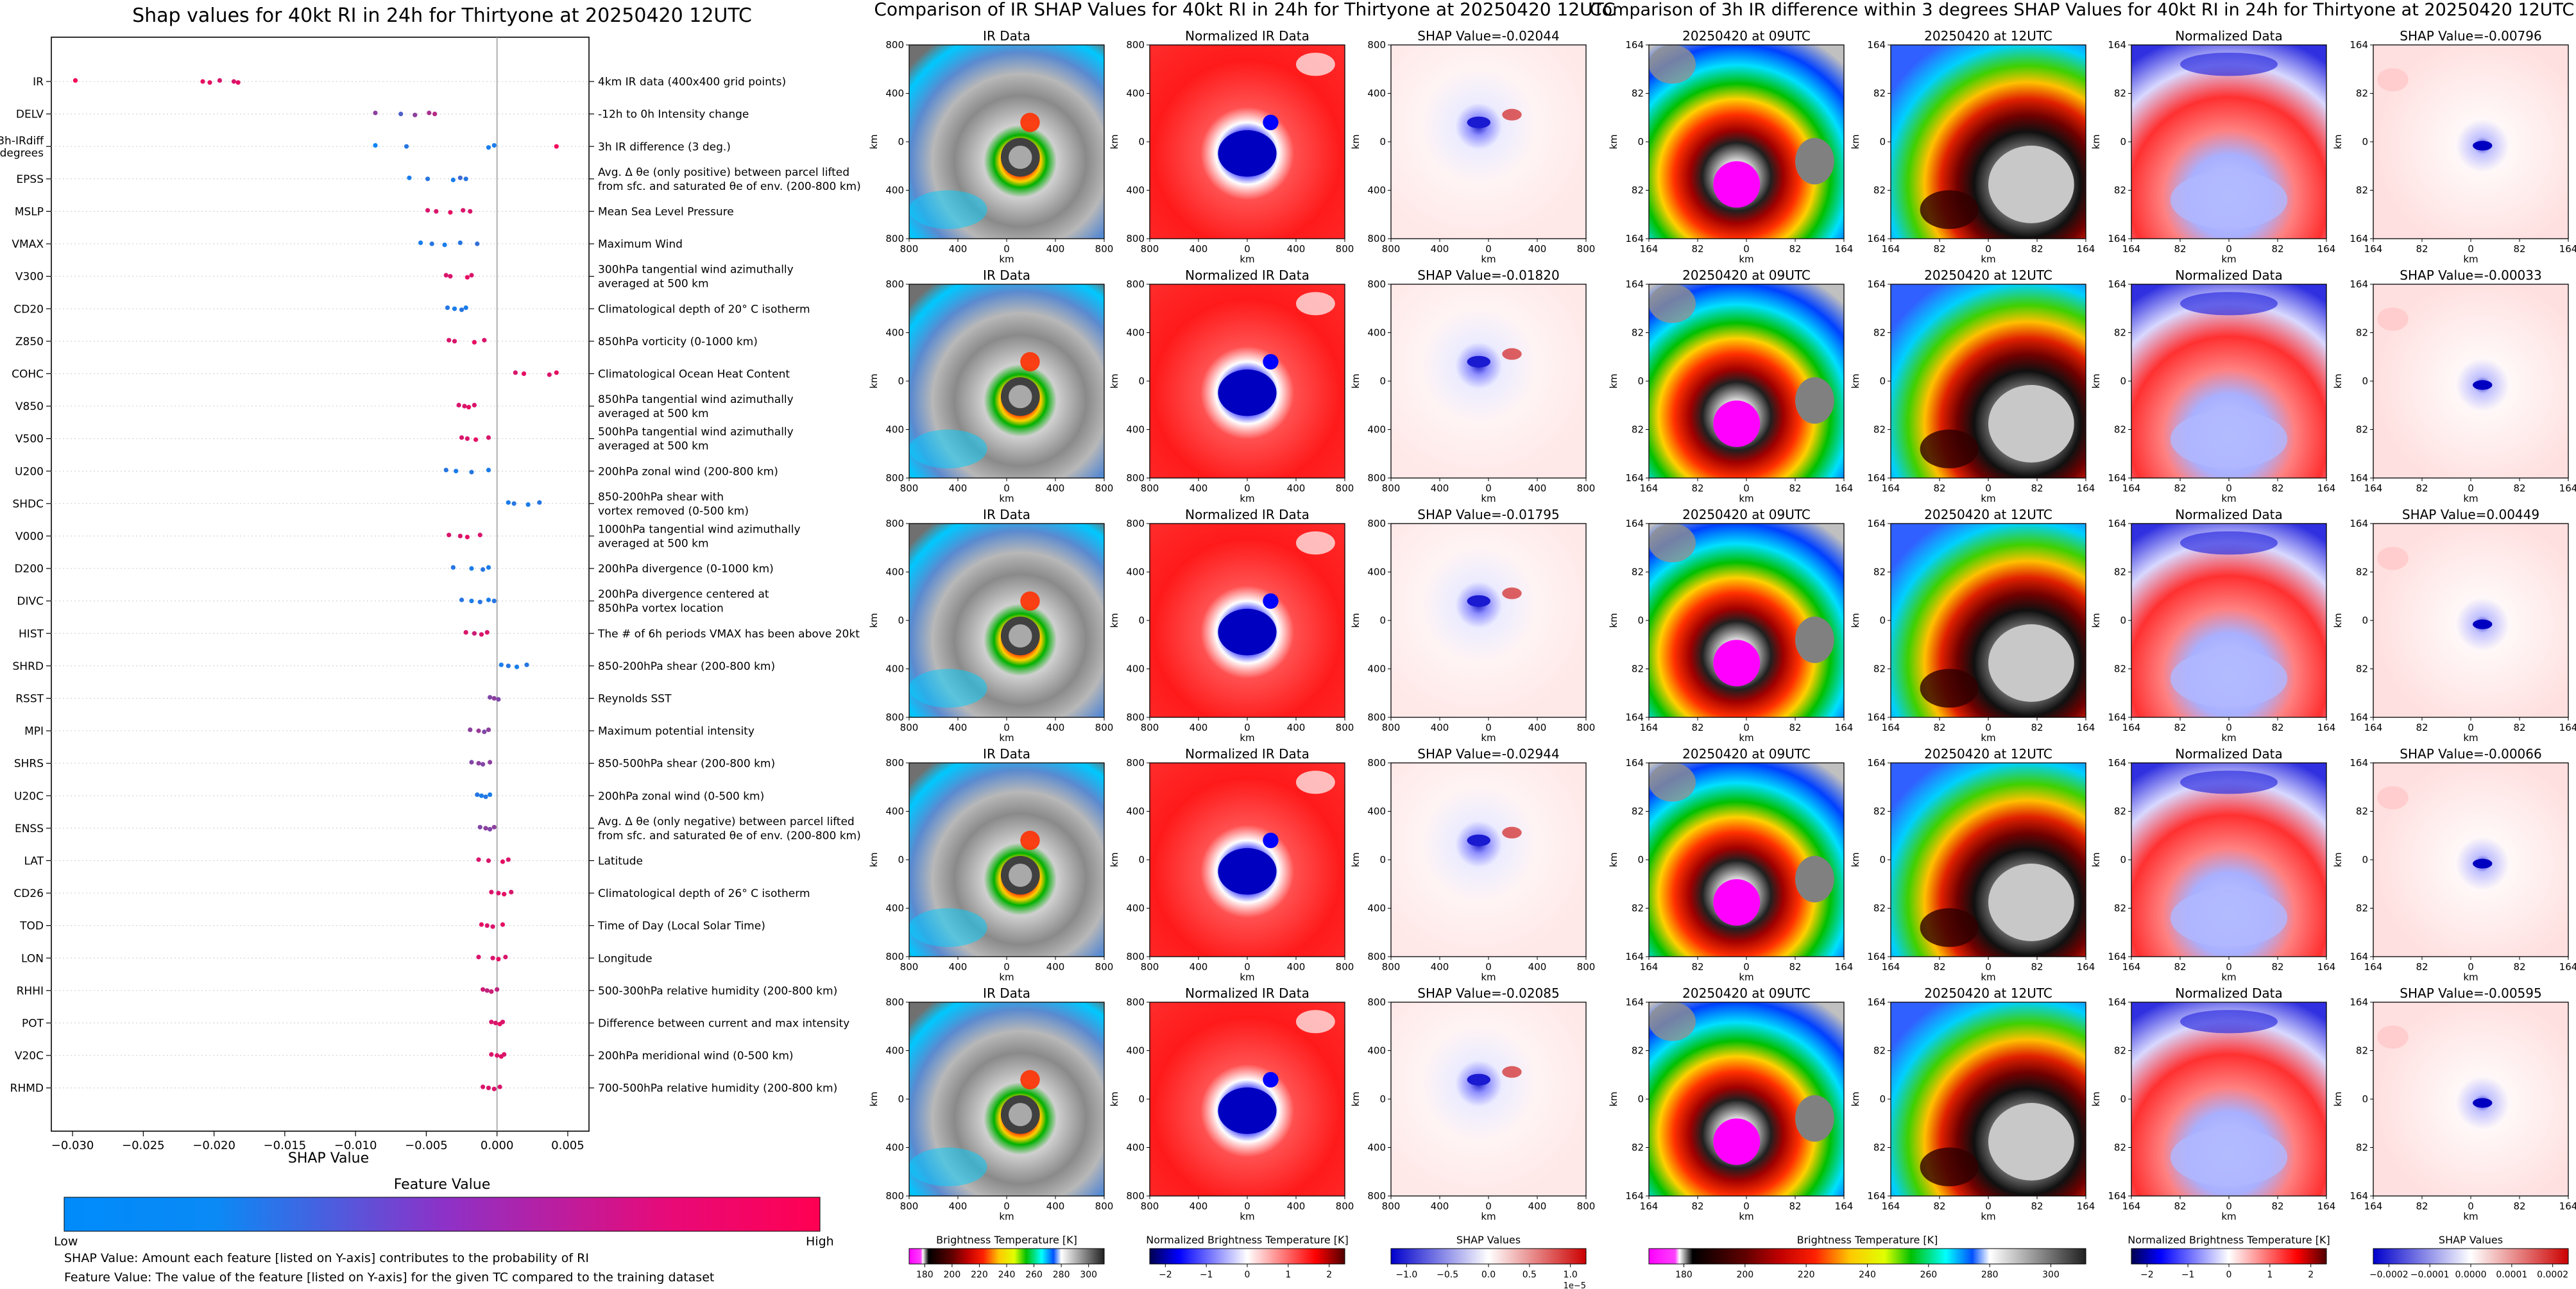 The height and width of the screenshot is (1289, 2576). I want to click on feature-name-label: MPI, so click(34, 731).